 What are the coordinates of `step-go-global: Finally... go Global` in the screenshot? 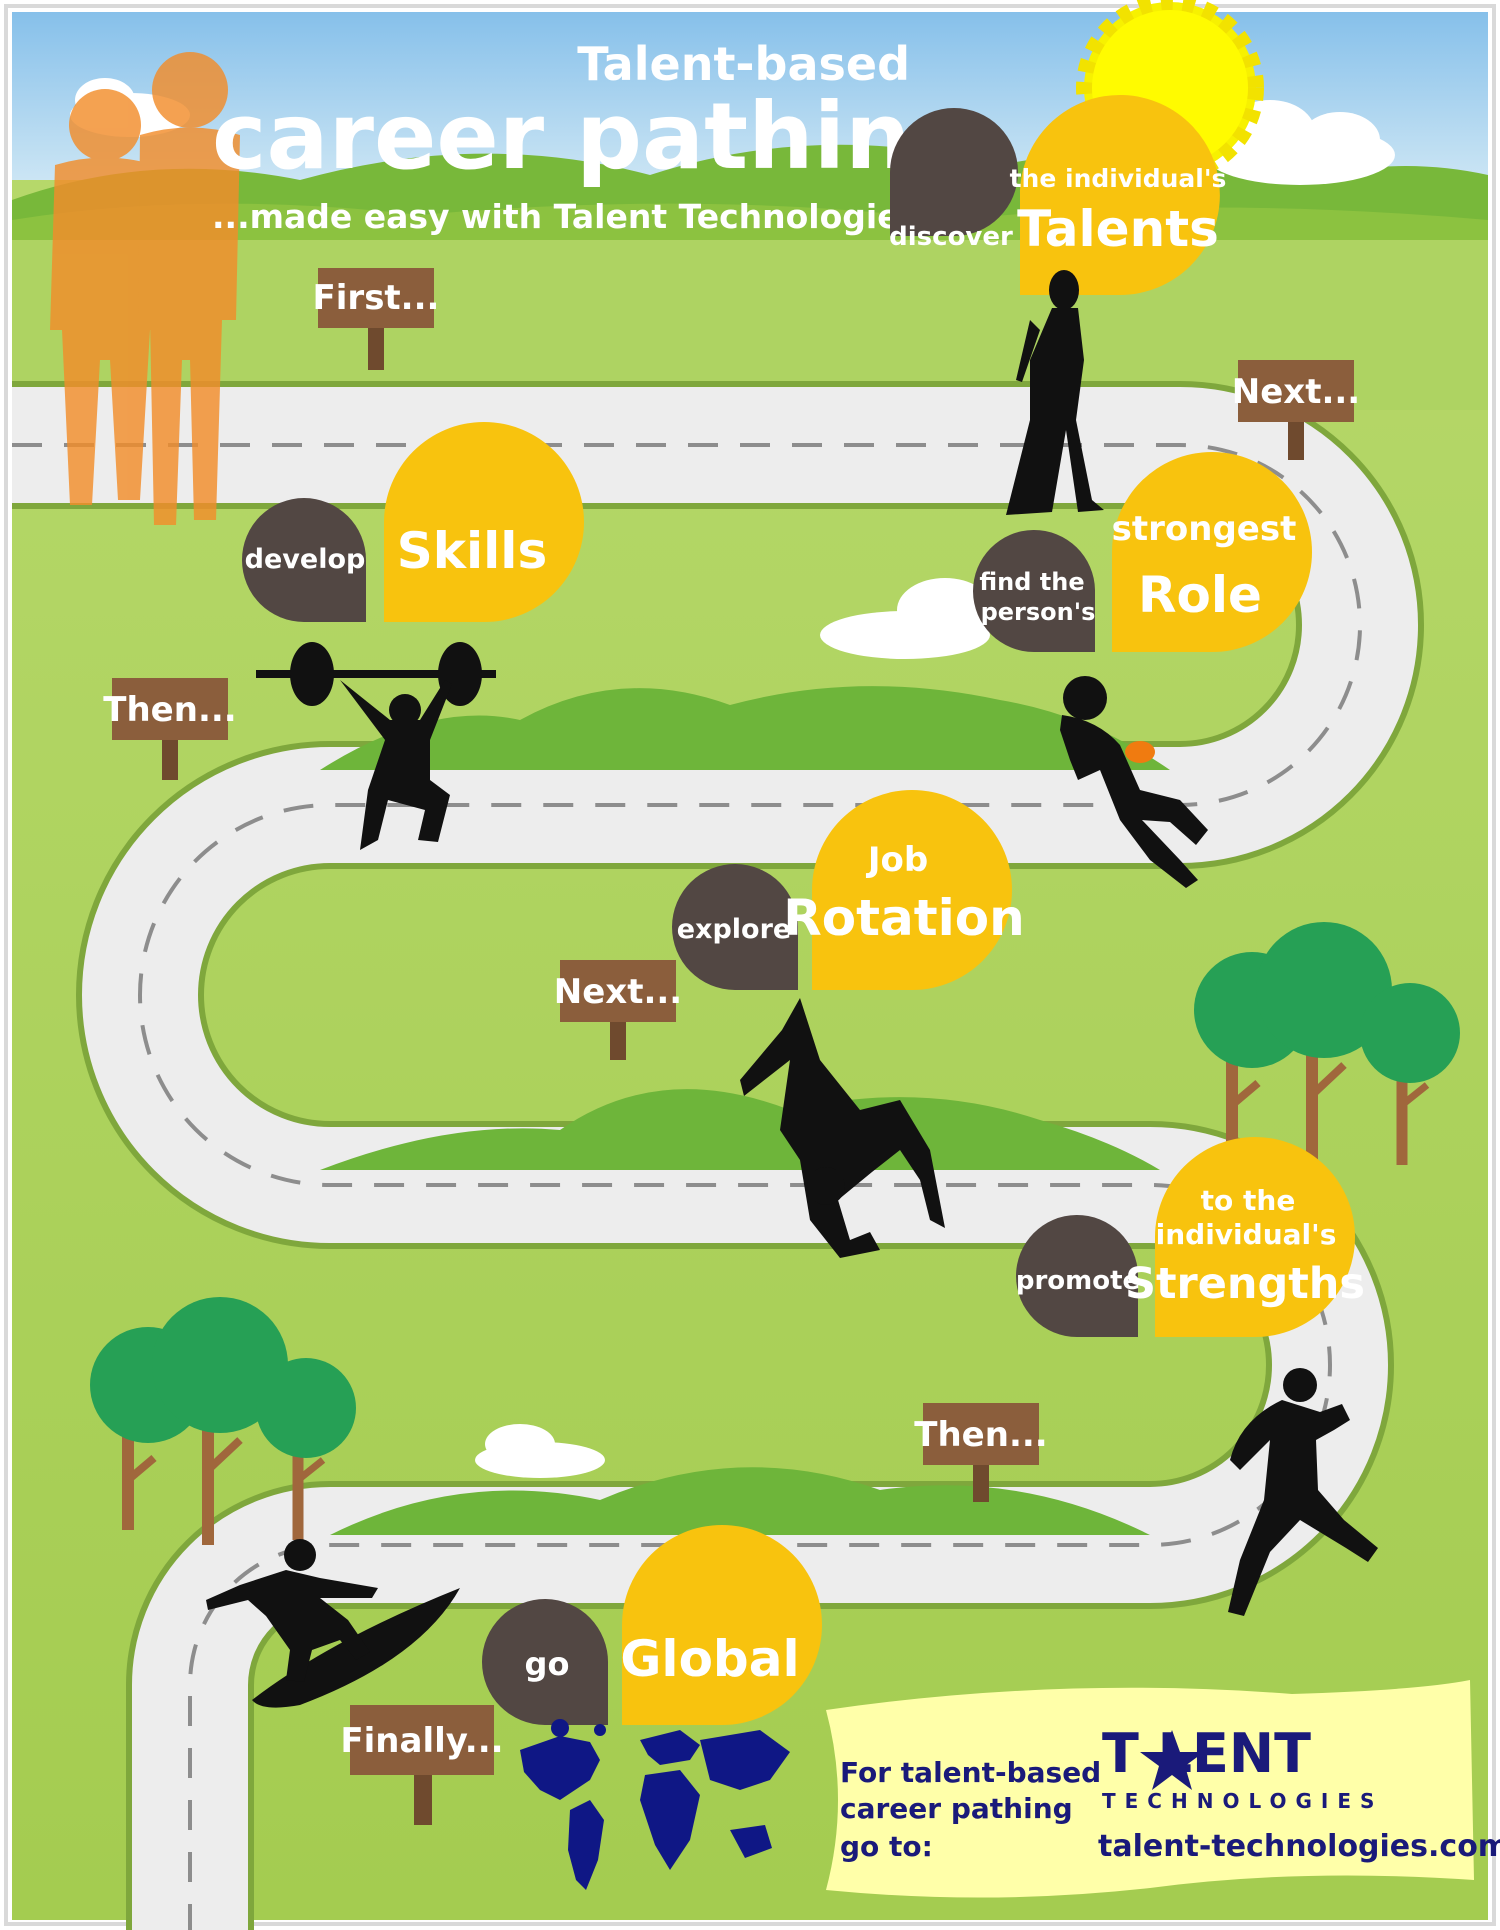 It's located at (581, 1675).